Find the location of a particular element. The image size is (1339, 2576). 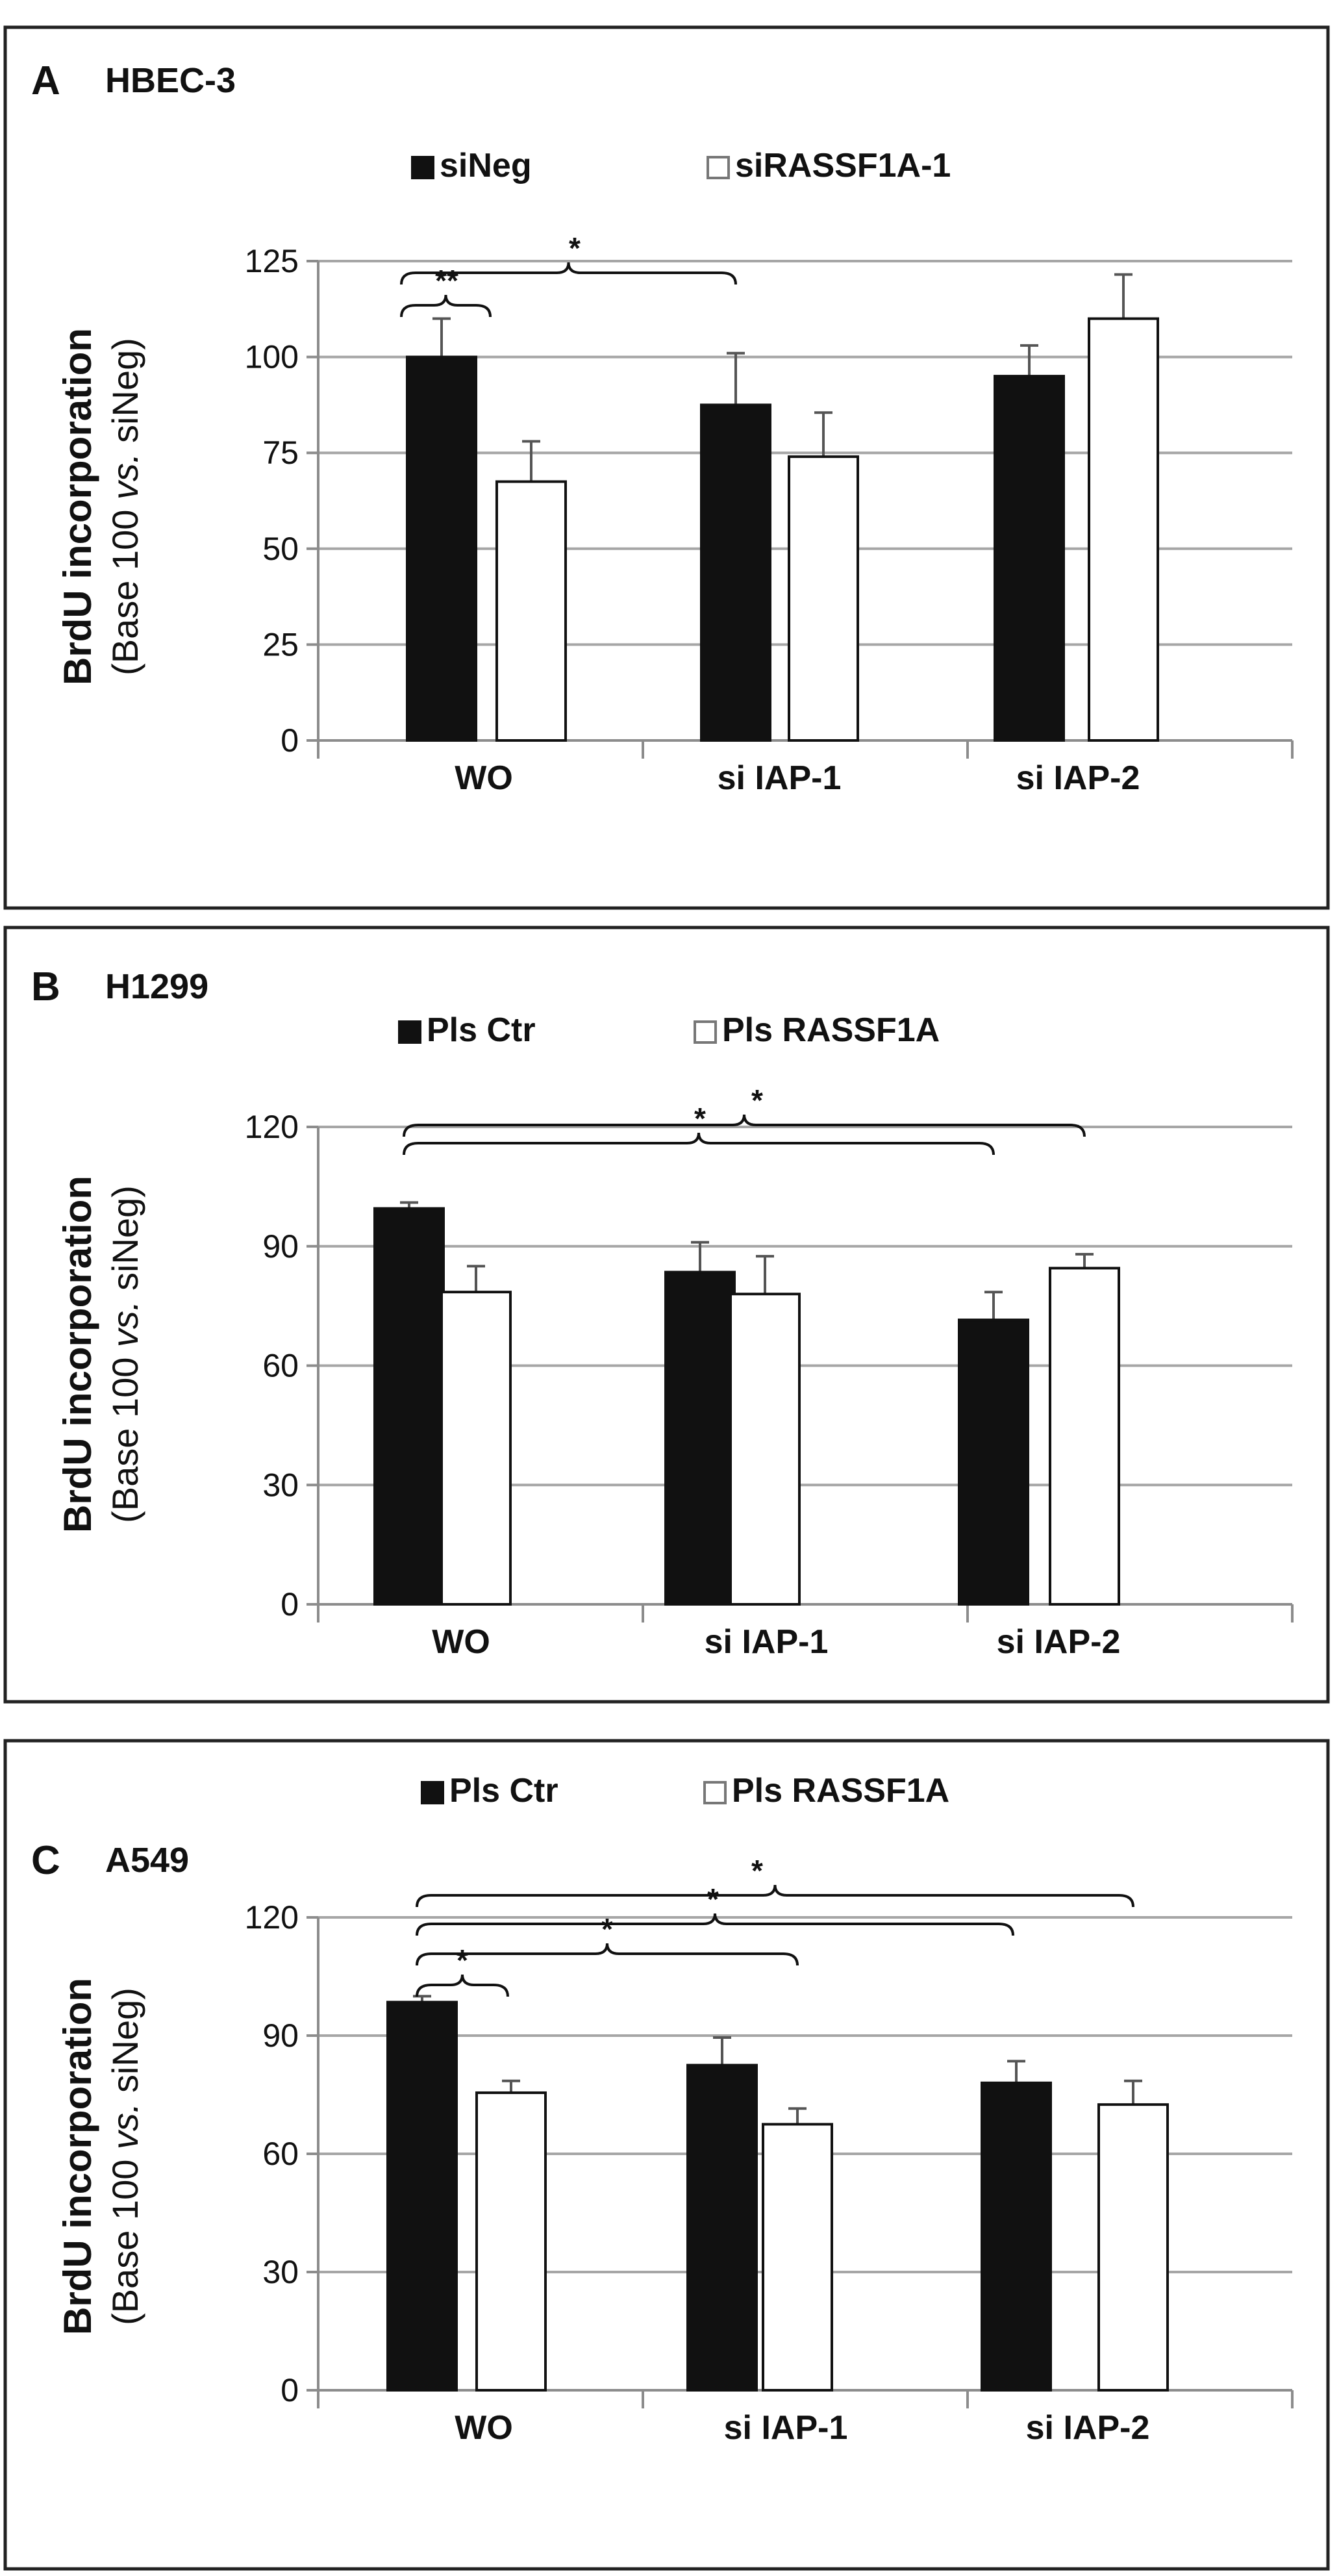

y-tick-label: 50 is located at coordinates (280, 549).